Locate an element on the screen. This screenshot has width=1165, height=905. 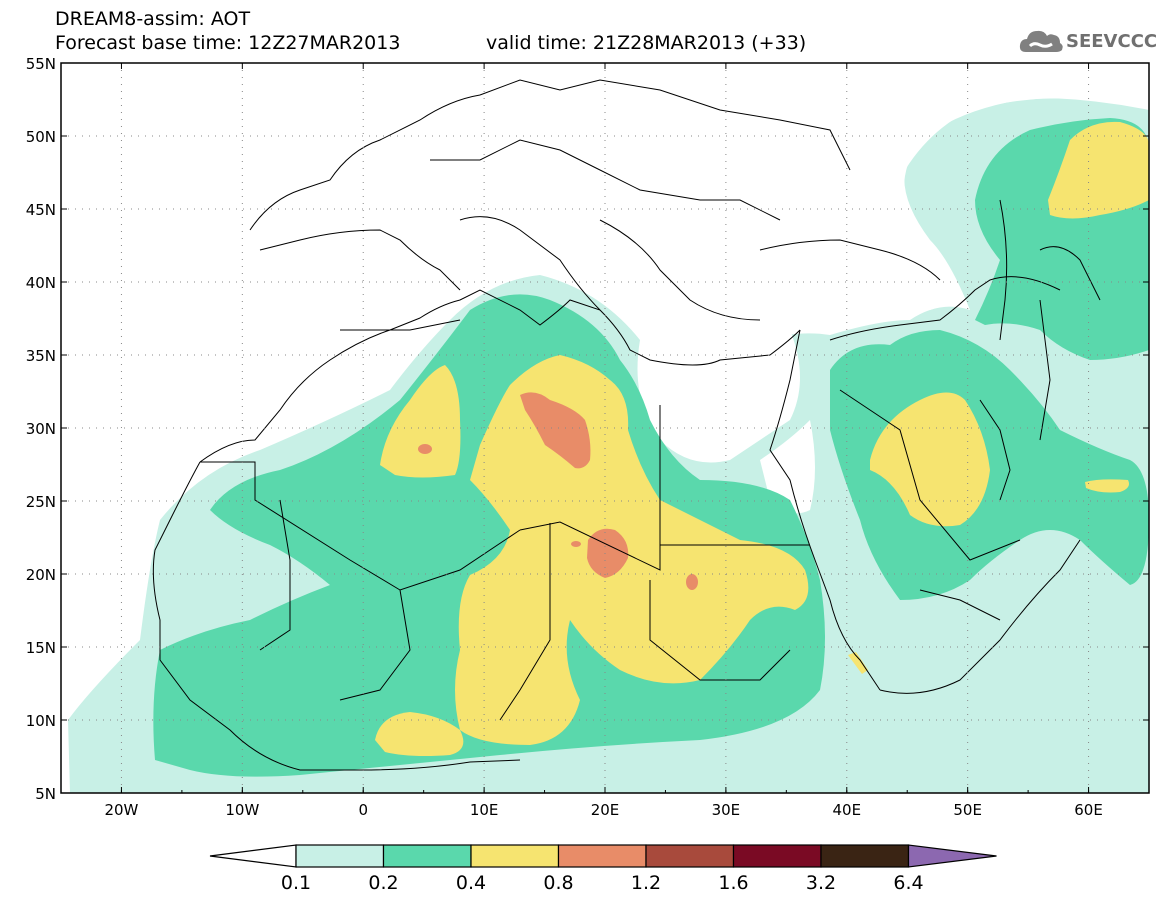
aot-contour-0.4-kz is located at coordinates (1098, 170).